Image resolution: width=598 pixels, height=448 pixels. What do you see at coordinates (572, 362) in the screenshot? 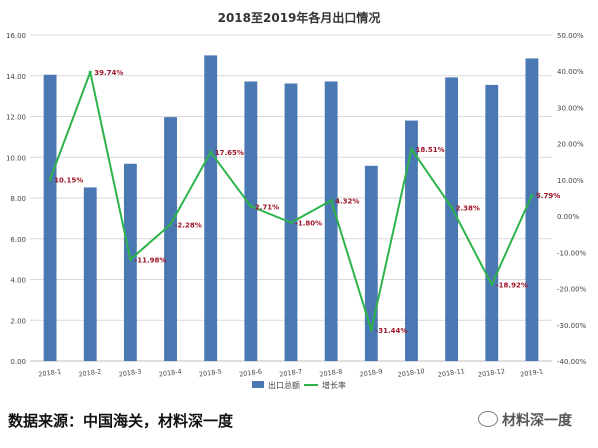
I see `right-tick-label: -40.00%` at bounding box center [572, 362].